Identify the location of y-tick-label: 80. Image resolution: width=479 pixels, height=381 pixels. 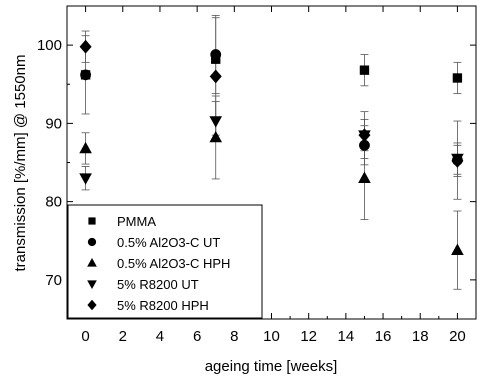
(53, 202).